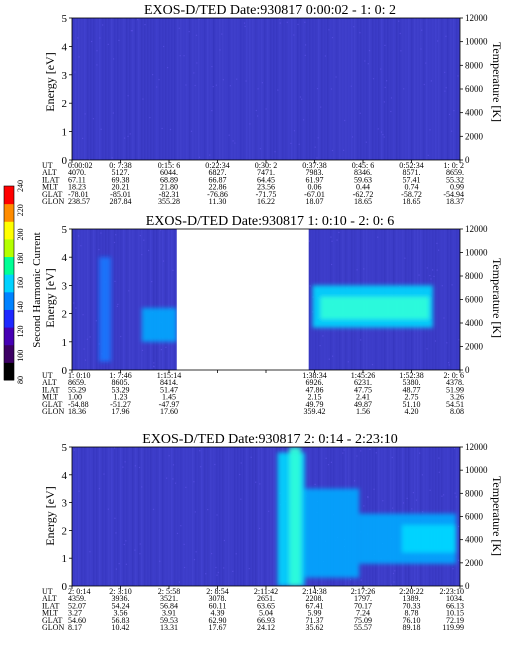 The height and width of the screenshot is (649, 505). I want to click on table-cell: 1: 0:10, so click(79, 375).